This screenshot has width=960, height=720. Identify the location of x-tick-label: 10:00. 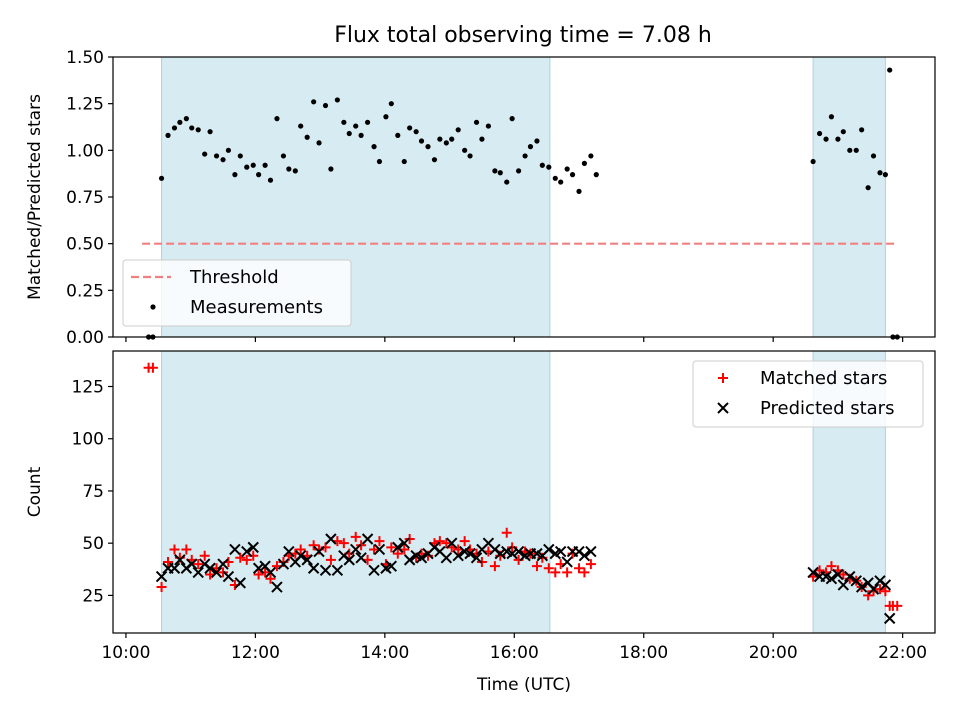
(125, 653).